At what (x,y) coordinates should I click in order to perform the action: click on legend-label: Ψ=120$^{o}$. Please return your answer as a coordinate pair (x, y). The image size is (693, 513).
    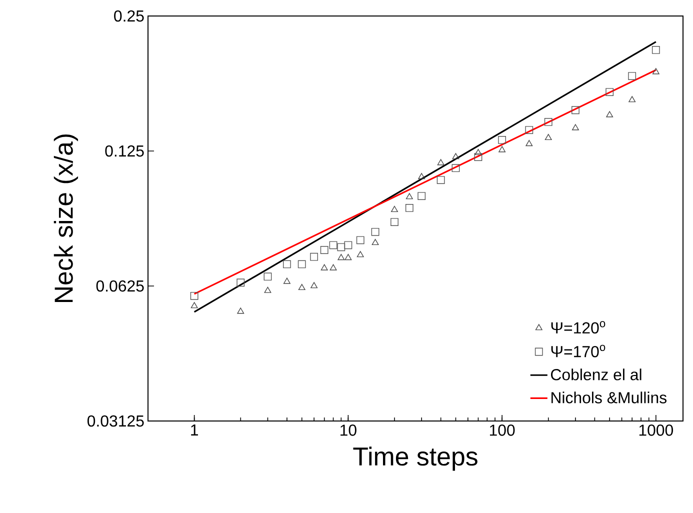
    Looking at the image, I should click on (578, 327).